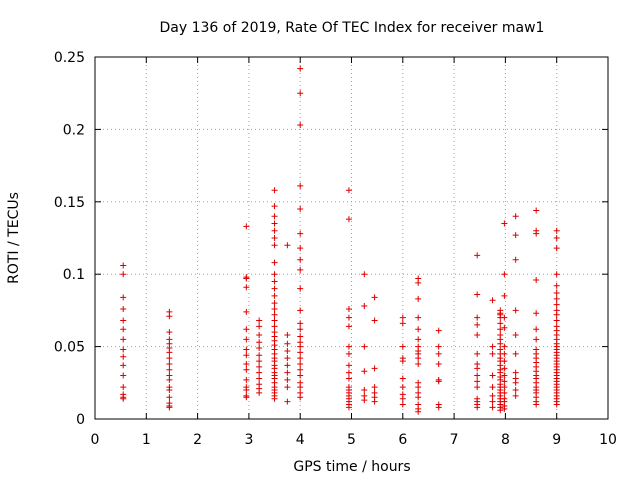  I want to click on y-axis-label: ROTI / TECUs, so click(14, 238).